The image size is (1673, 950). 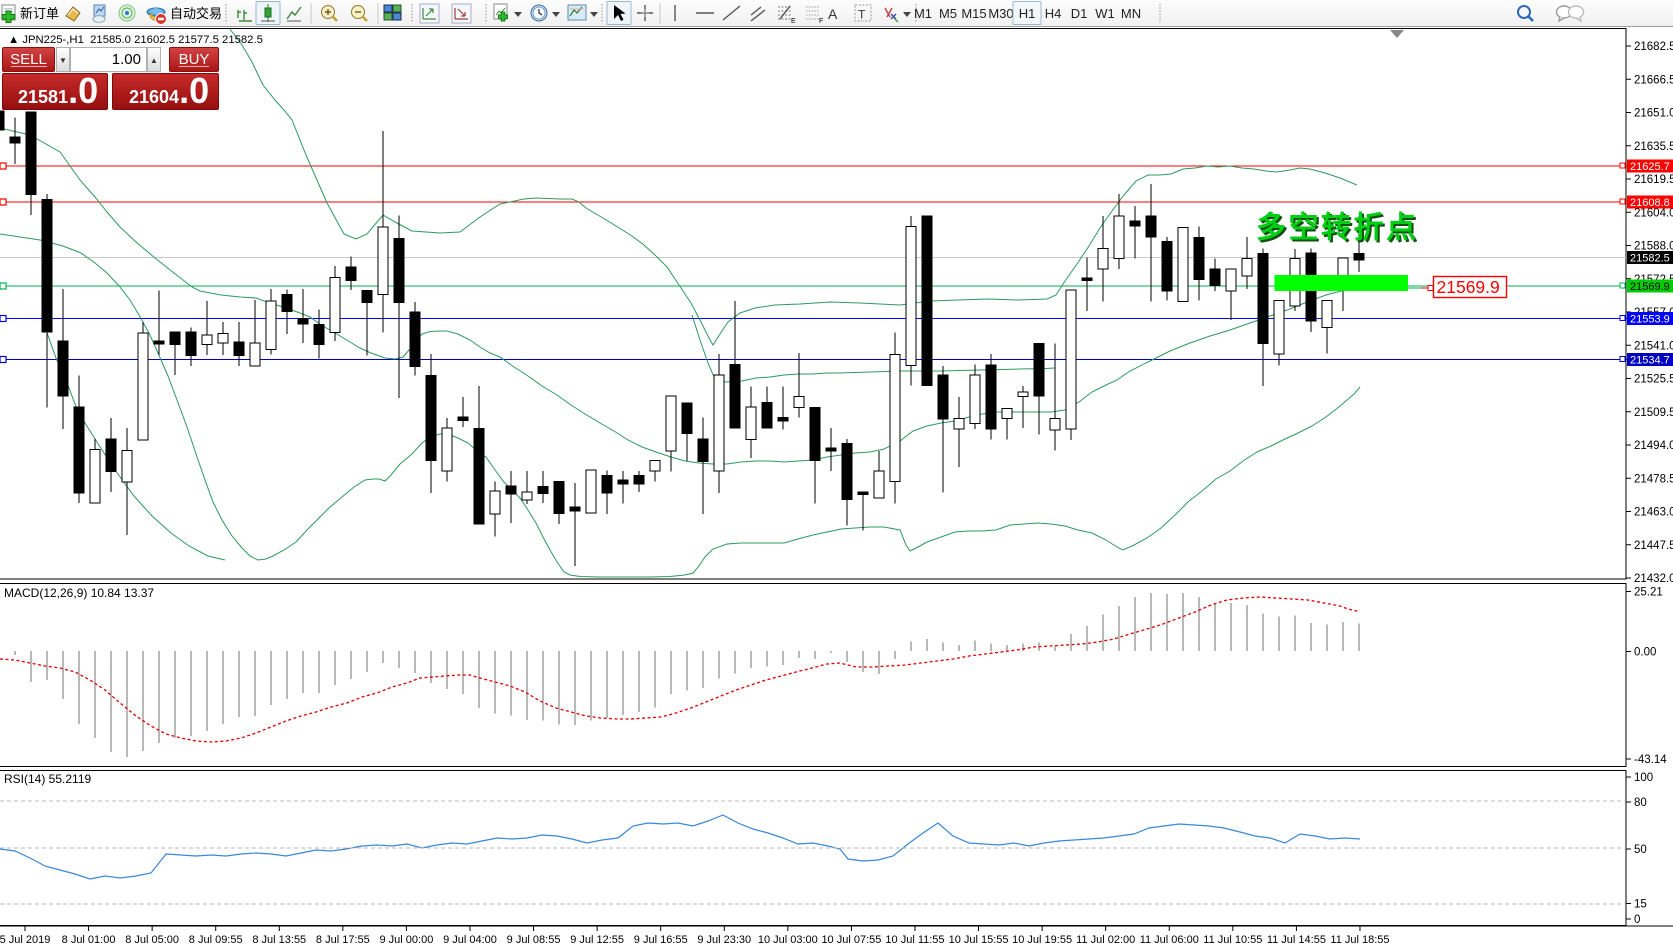 What do you see at coordinates (1640, 905) in the screenshot?
I see `svg-text: 15` at bounding box center [1640, 905].